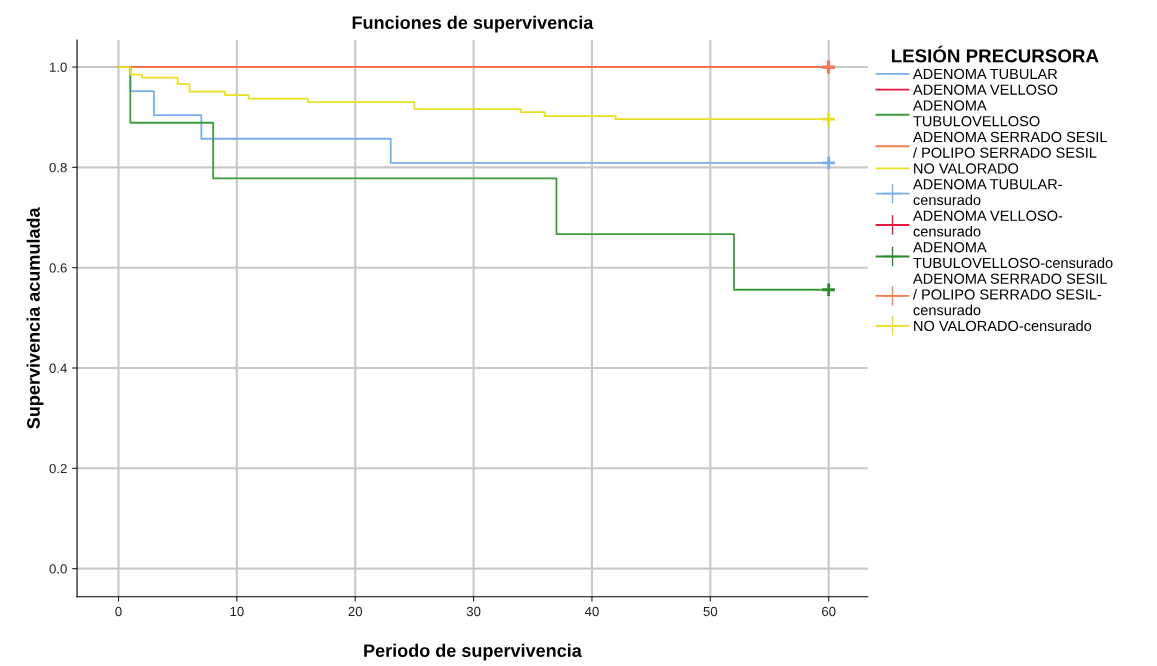 This screenshot has width=1157, height=666. Describe the element at coordinates (58, 569) in the screenshot. I see `y-tick-label: 0.0` at that location.